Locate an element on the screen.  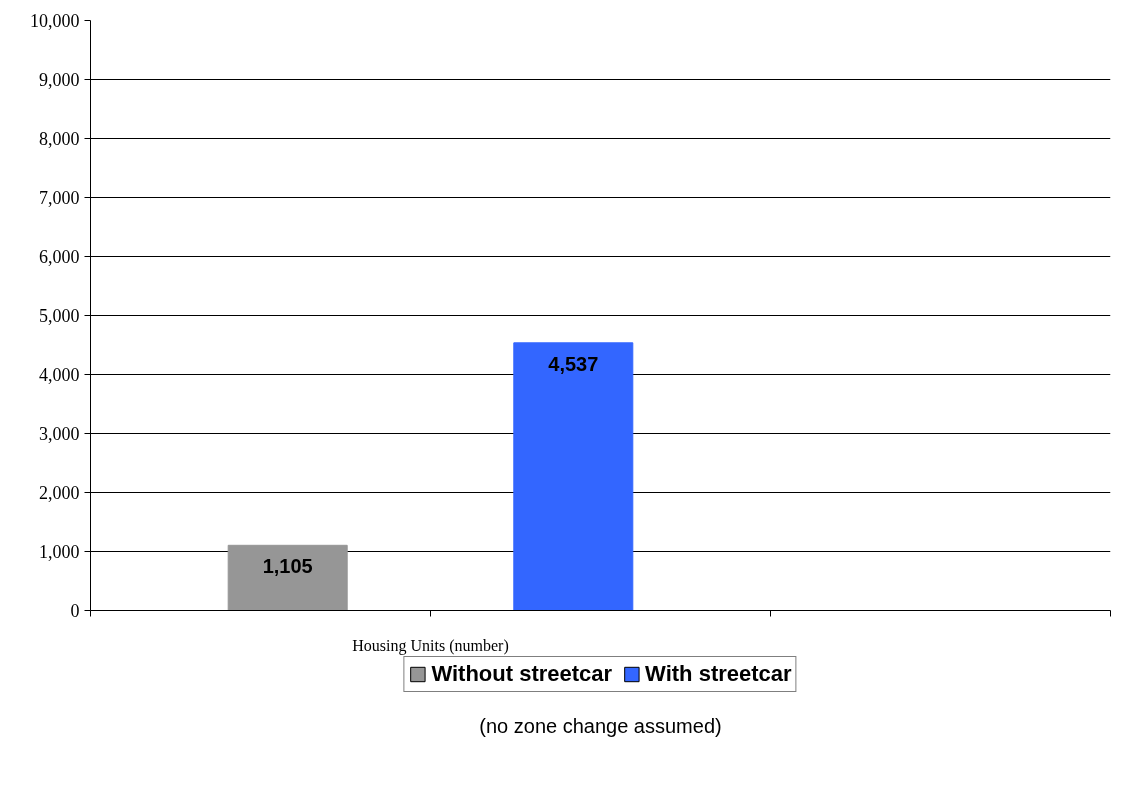
y-tick-label: 9,000 is located at coordinates (59, 80).